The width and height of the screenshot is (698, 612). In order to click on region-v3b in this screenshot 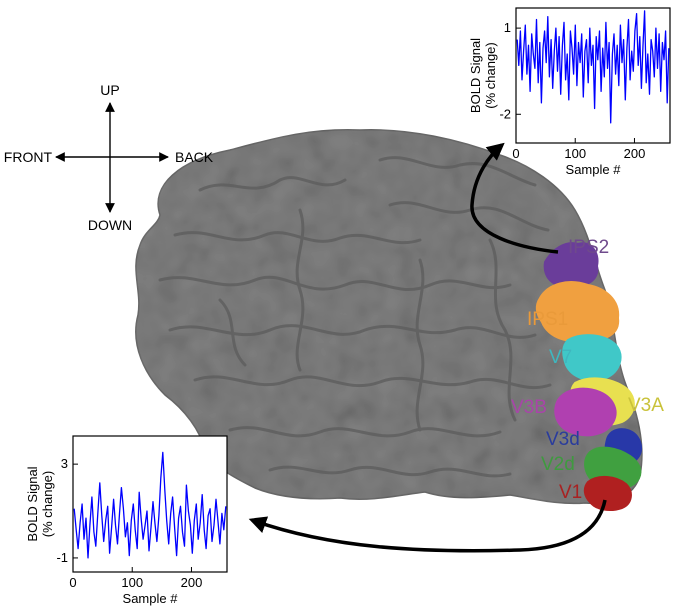, I will do `click(585, 412)`.